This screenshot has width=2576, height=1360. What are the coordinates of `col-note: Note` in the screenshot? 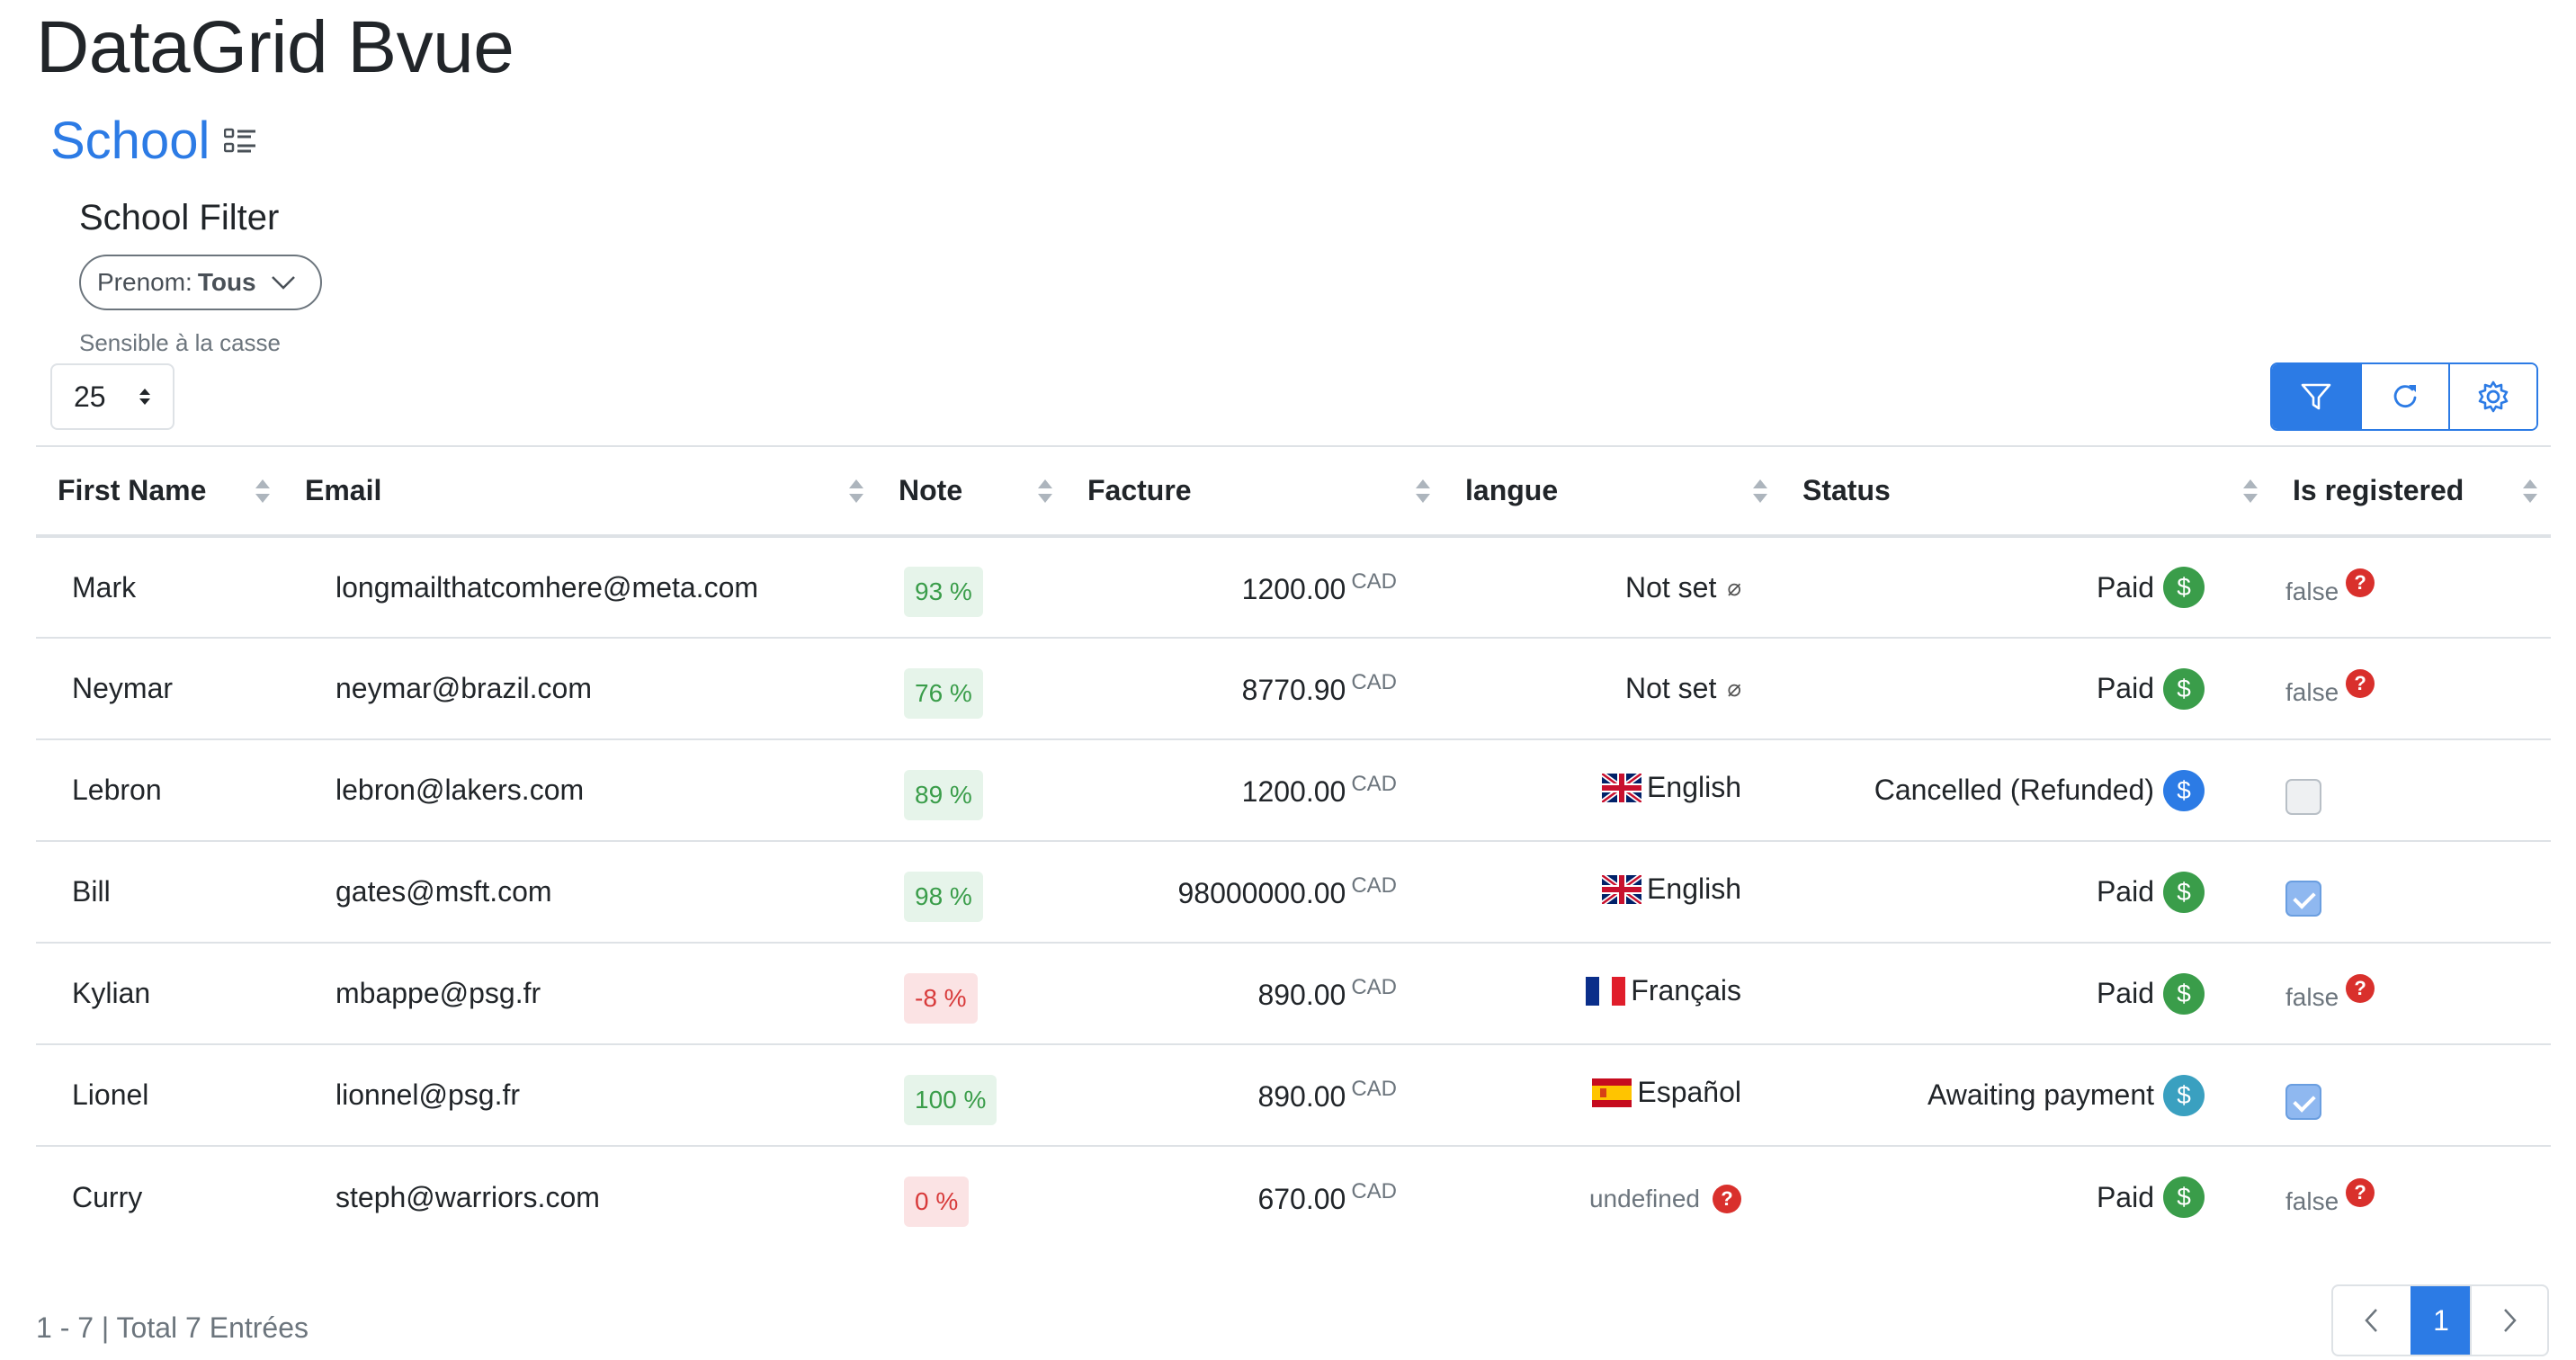 It's located at (971, 491).